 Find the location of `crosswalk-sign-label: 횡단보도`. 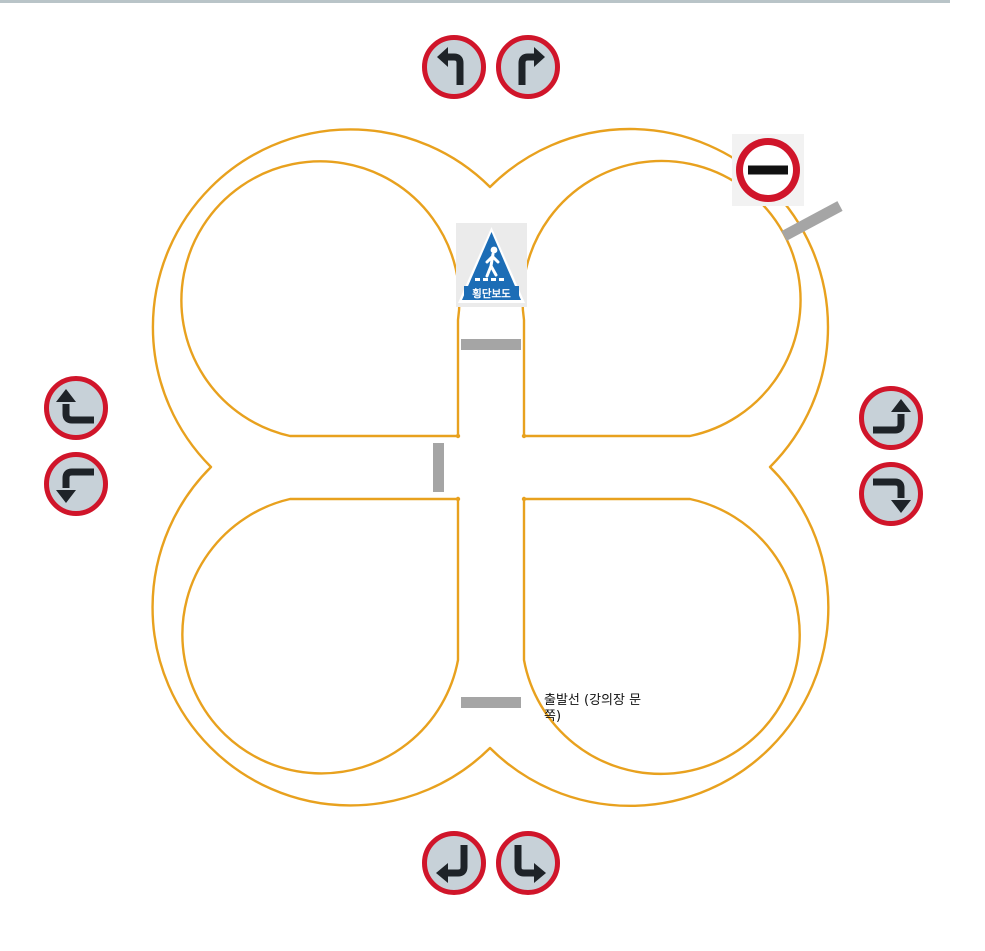

crosswalk-sign-label: 횡단보도 is located at coordinates (491, 293).